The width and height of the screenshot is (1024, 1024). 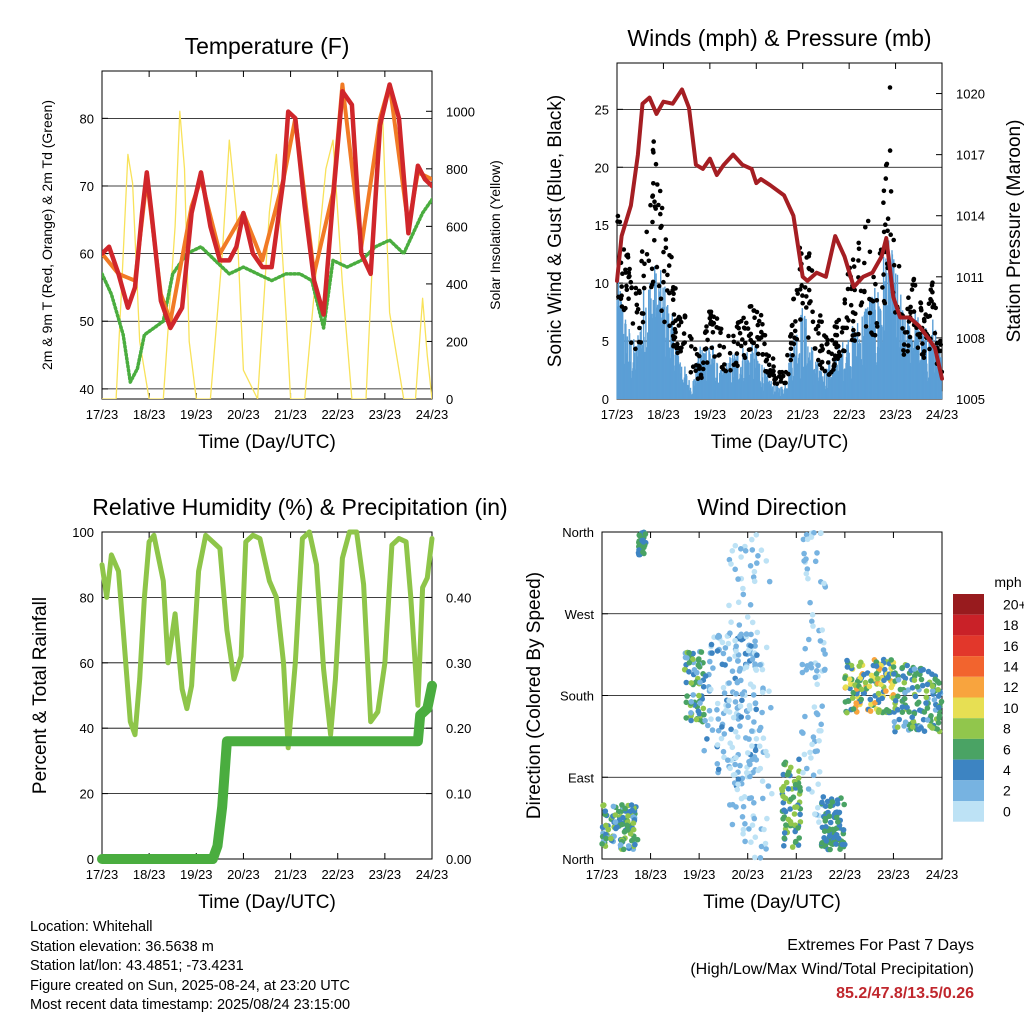 I want to click on chart-title: Temperature (F), so click(x=267, y=46).